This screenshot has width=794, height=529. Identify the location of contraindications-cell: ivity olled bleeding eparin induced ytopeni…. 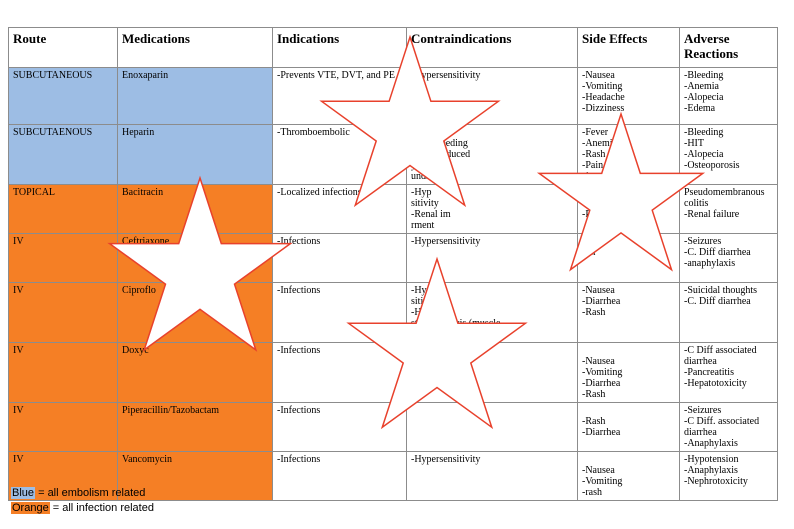
(492, 154).